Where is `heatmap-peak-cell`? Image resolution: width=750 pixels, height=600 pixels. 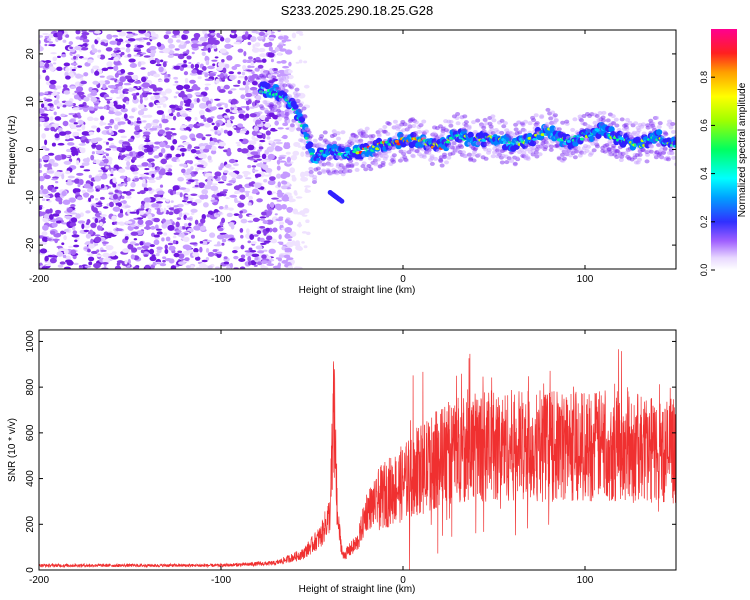
heatmap-peak-cell is located at coordinates (582, 139).